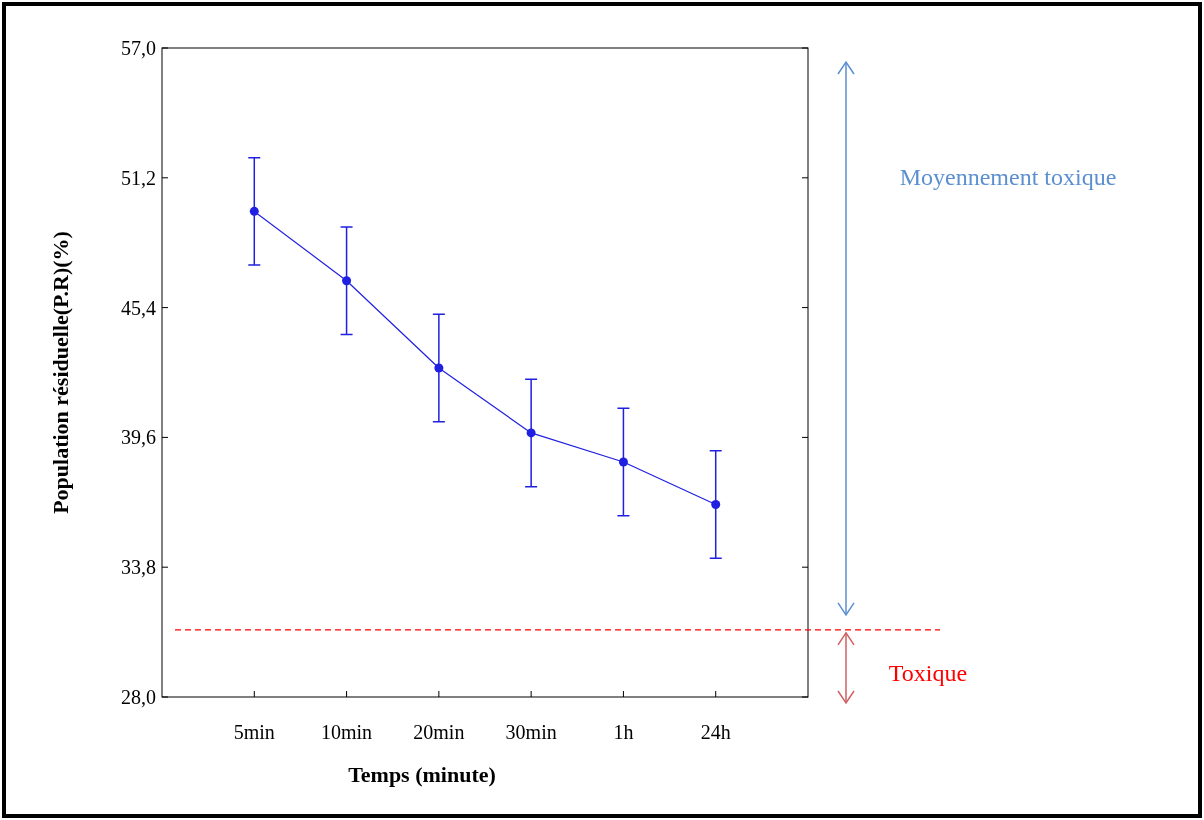  I want to click on x-tick-label: 20min, so click(439, 732).